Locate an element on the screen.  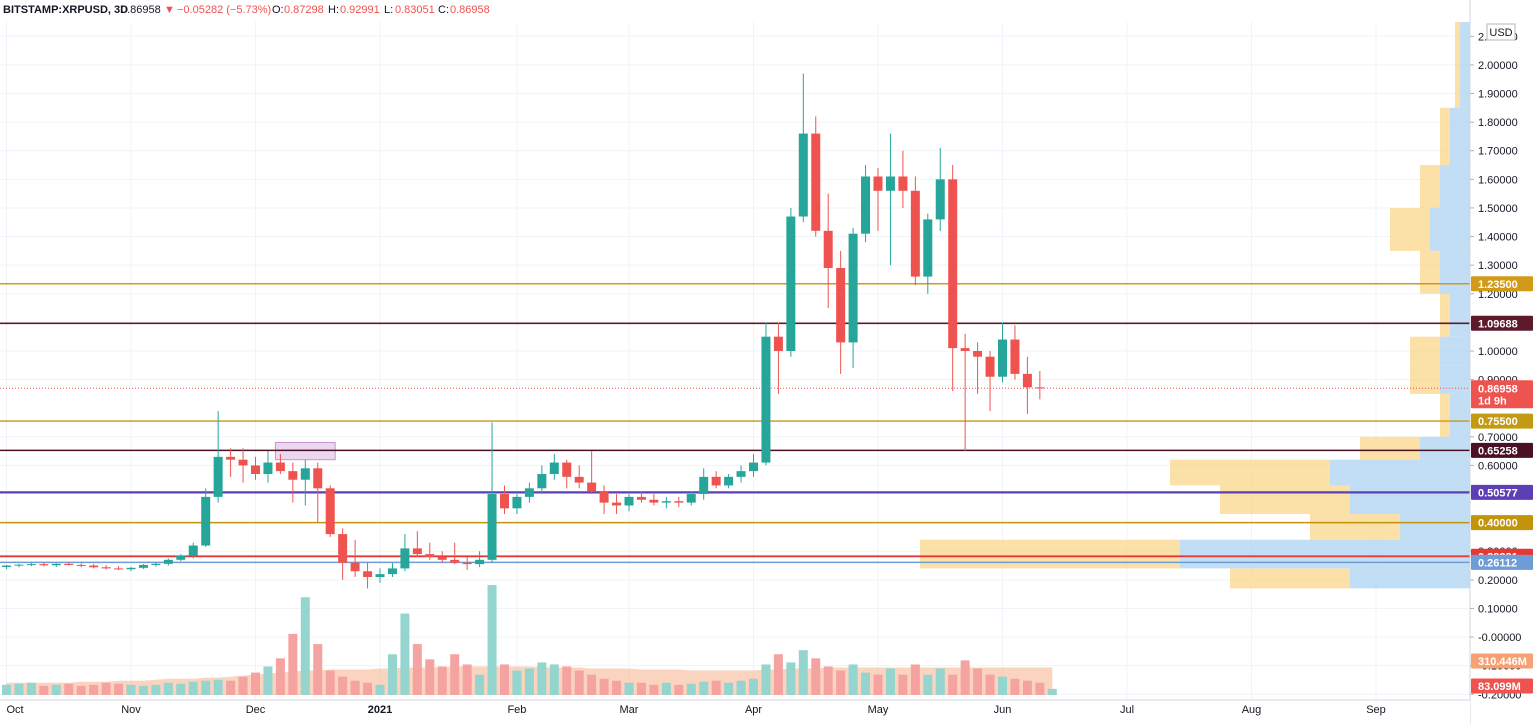
price-tick-label: 1.30000 is located at coordinates (1498, 266).